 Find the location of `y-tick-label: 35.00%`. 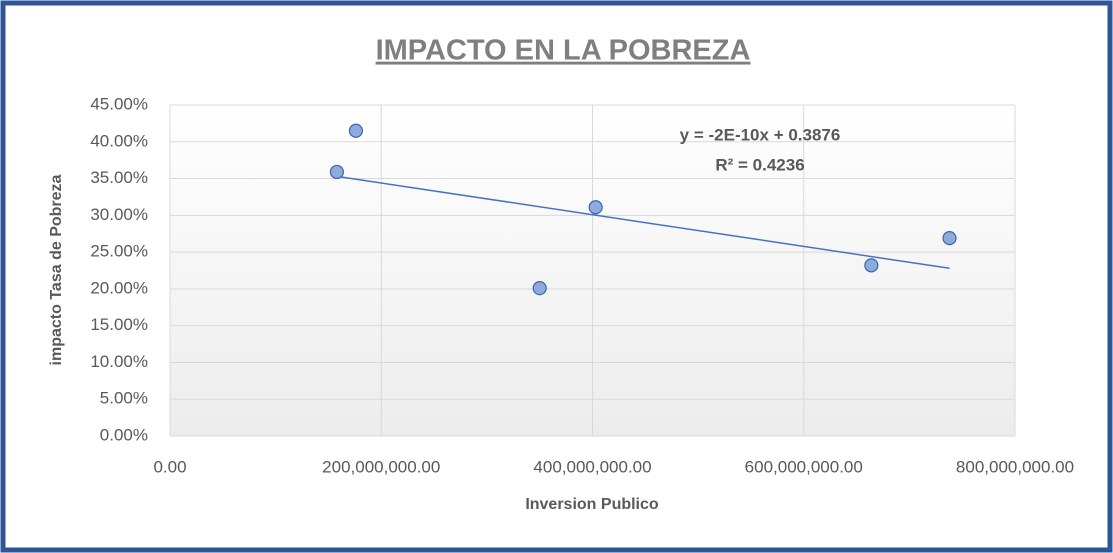

y-tick-label: 35.00% is located at coordinates (119, 177).